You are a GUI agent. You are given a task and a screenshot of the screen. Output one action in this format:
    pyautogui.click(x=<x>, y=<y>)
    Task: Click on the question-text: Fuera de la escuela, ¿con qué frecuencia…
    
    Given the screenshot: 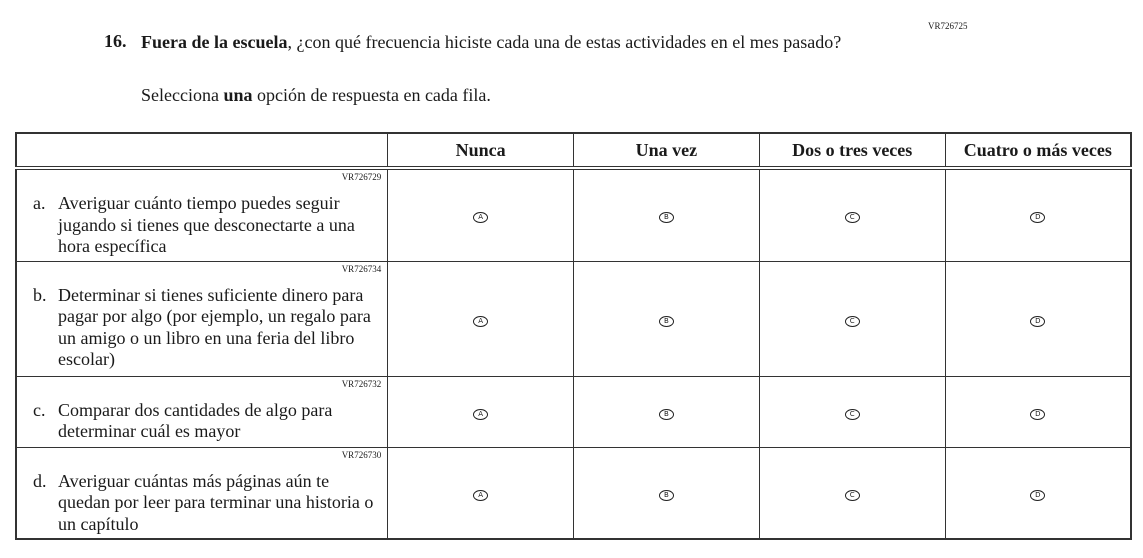 What is the action you would take?
    pyautogui.click(x=521, y=42)
    